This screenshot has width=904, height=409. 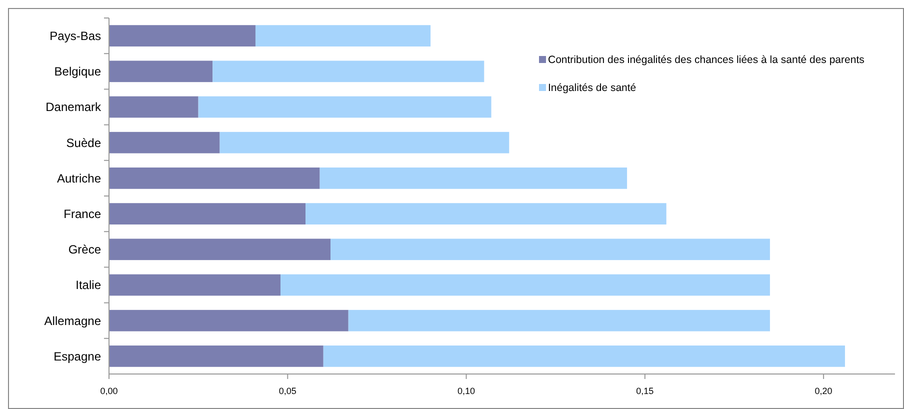 What do you see at coordinates (467, 391) in the screenshot?
I see `x-tick-label: 0,10` at bounding box center [467, 391].